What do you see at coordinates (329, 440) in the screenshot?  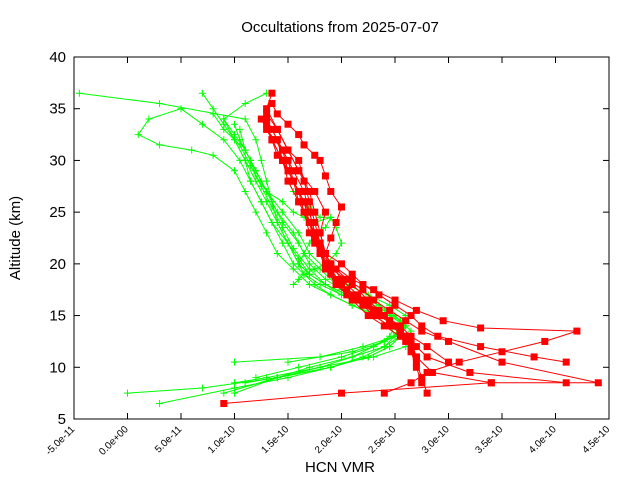 I see `x-tick-label: 2.0e-10` at bounding box center [329, 440].